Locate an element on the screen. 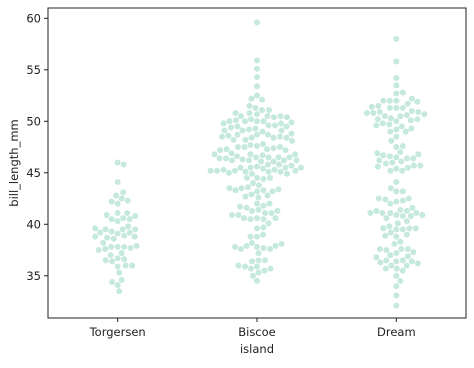 The width and height of the screenshot is (474, 368). x-tick-label: Dream is located at coordinates (396, 332).